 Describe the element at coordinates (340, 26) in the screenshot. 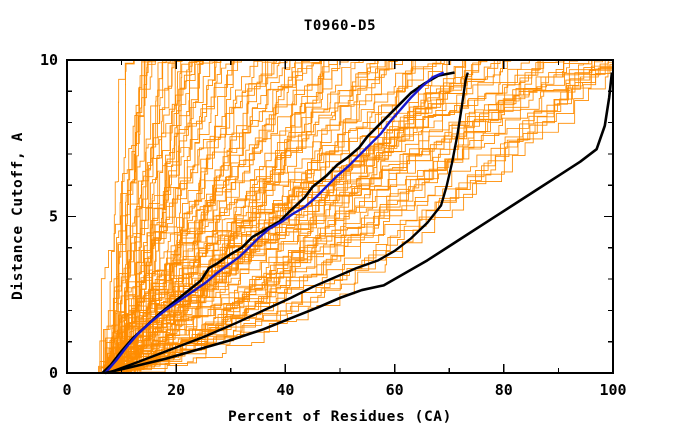

I see `page-title: T0960-D5` at that location.